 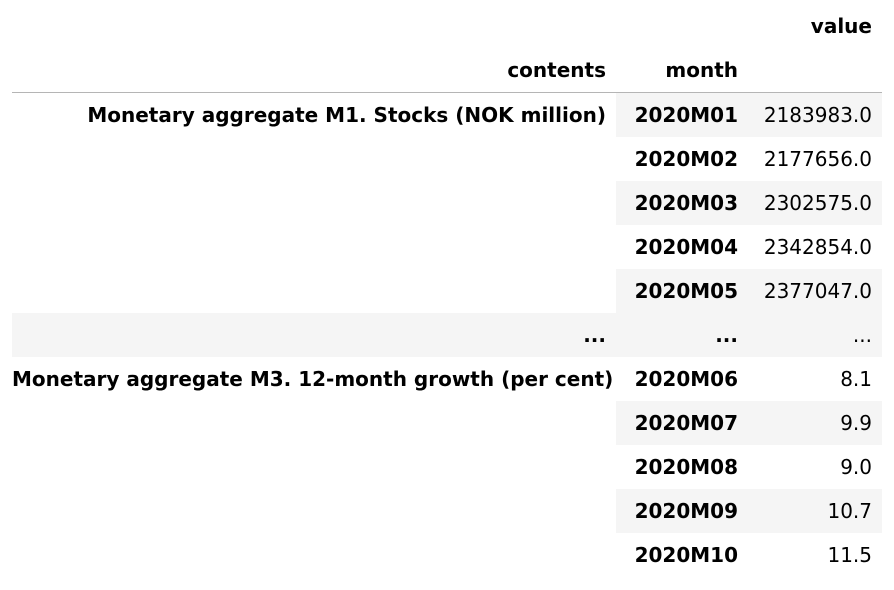 What do you see at coordinates (815, 291) in the screenshot?
I see `cell-value: 2377047.0` at bounding box center [815, 291].